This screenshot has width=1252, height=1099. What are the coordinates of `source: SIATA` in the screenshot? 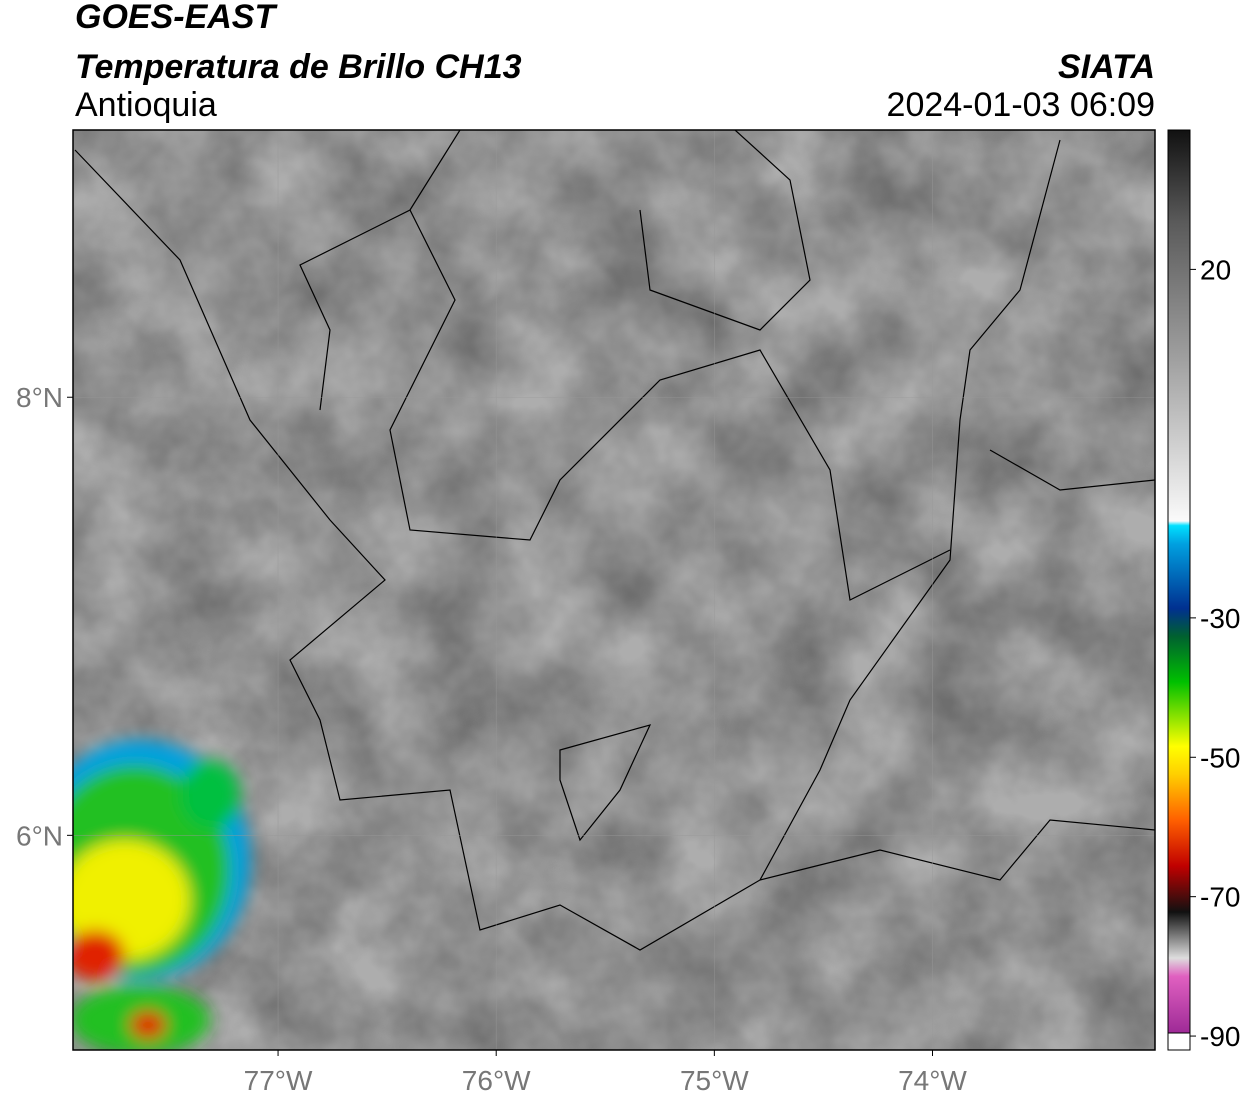 It's located at (1106, 67).